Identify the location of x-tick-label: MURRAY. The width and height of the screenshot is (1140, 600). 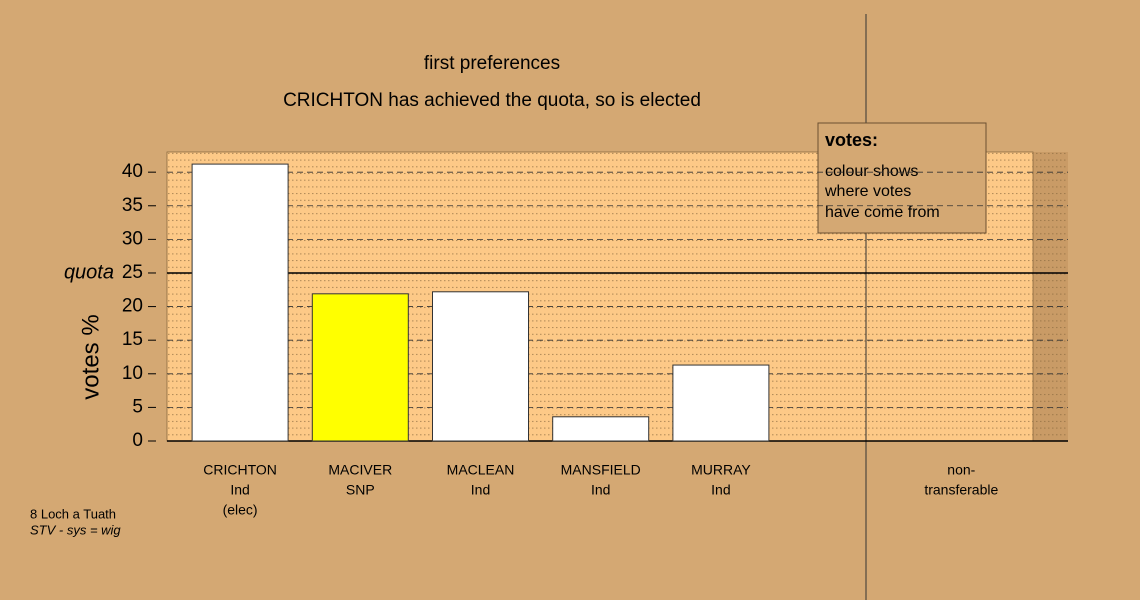
(721, 470).